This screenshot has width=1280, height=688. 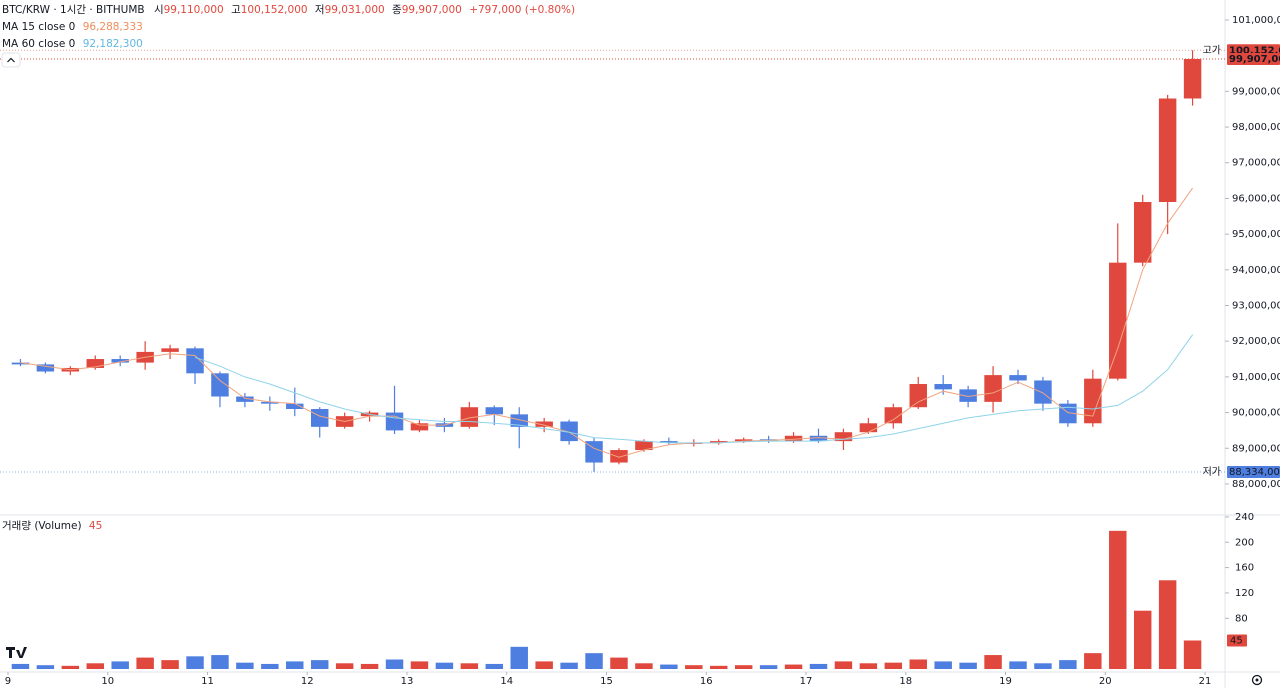 I want to click on y-tick-label: 91,000,000, so click(x=1256, y=377).